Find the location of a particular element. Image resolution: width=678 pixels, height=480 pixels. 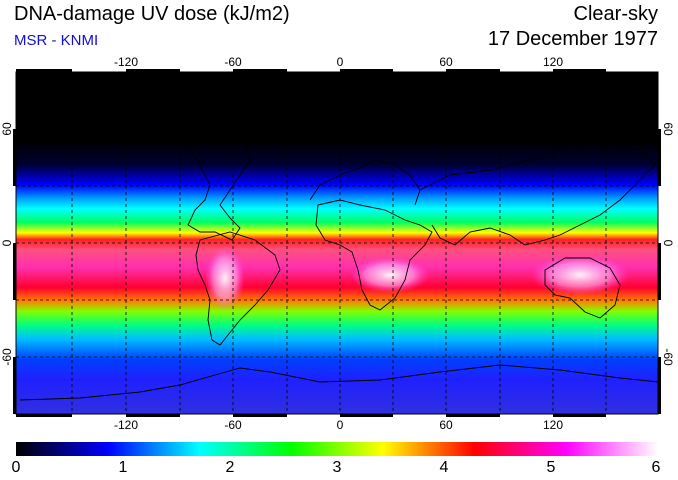

lon-label-top: 0 is located at coordinates (340, 62).